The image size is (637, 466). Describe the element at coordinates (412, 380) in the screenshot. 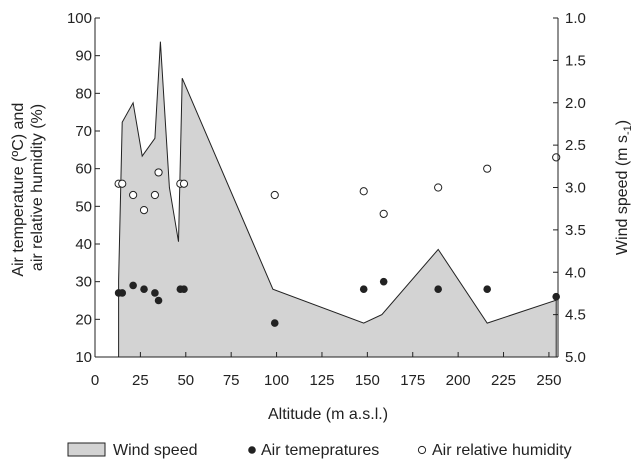

I see `x-tick-label: 175` at that location.